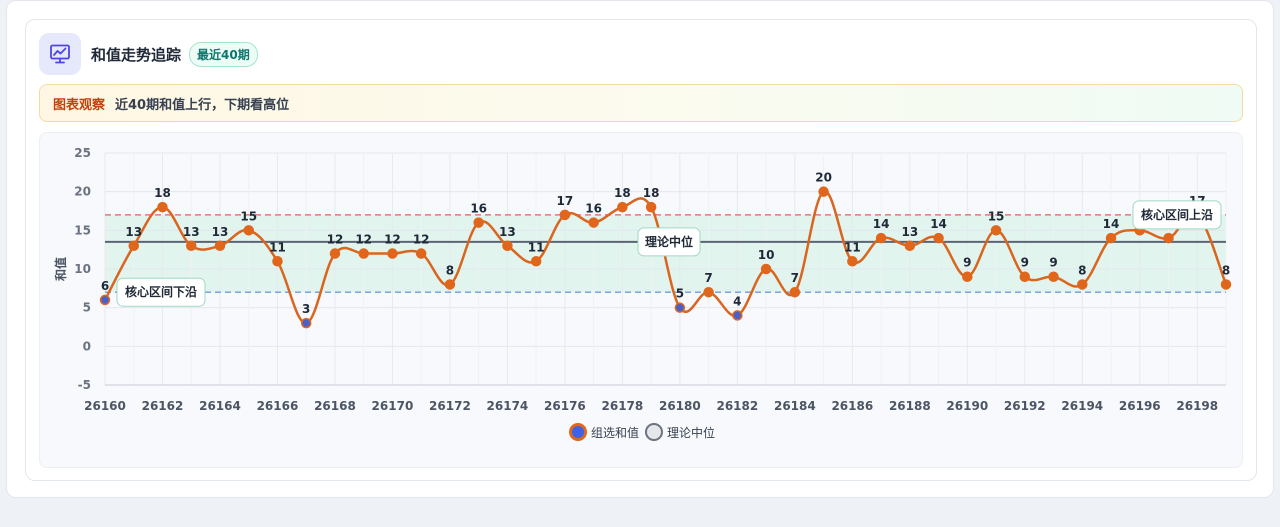  Describe the element at coordinates (737, 301) in the screenshot. I see `data-label: 4` at that location.